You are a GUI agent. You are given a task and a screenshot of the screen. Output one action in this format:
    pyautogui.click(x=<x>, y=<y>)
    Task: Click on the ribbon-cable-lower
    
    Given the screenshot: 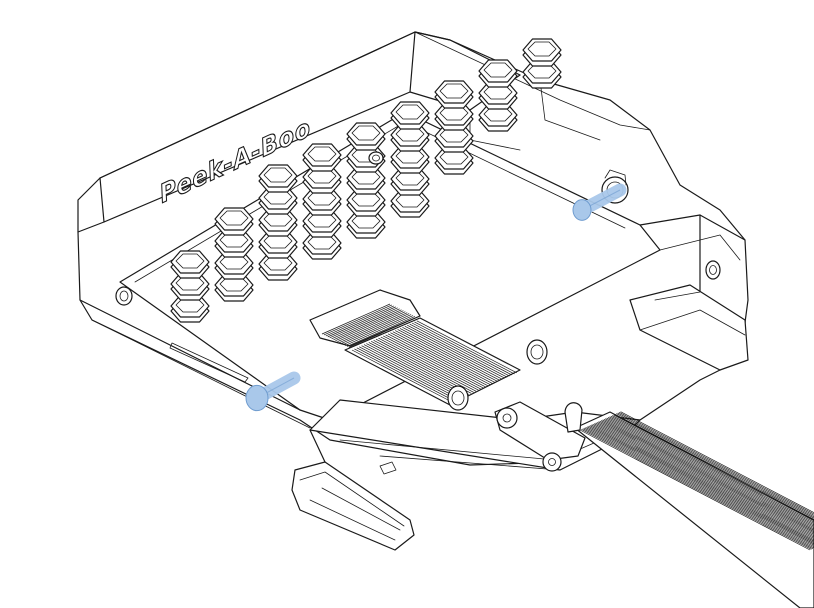 What is the action you would take?
    pyautogui.click(x=694, y=509)
    